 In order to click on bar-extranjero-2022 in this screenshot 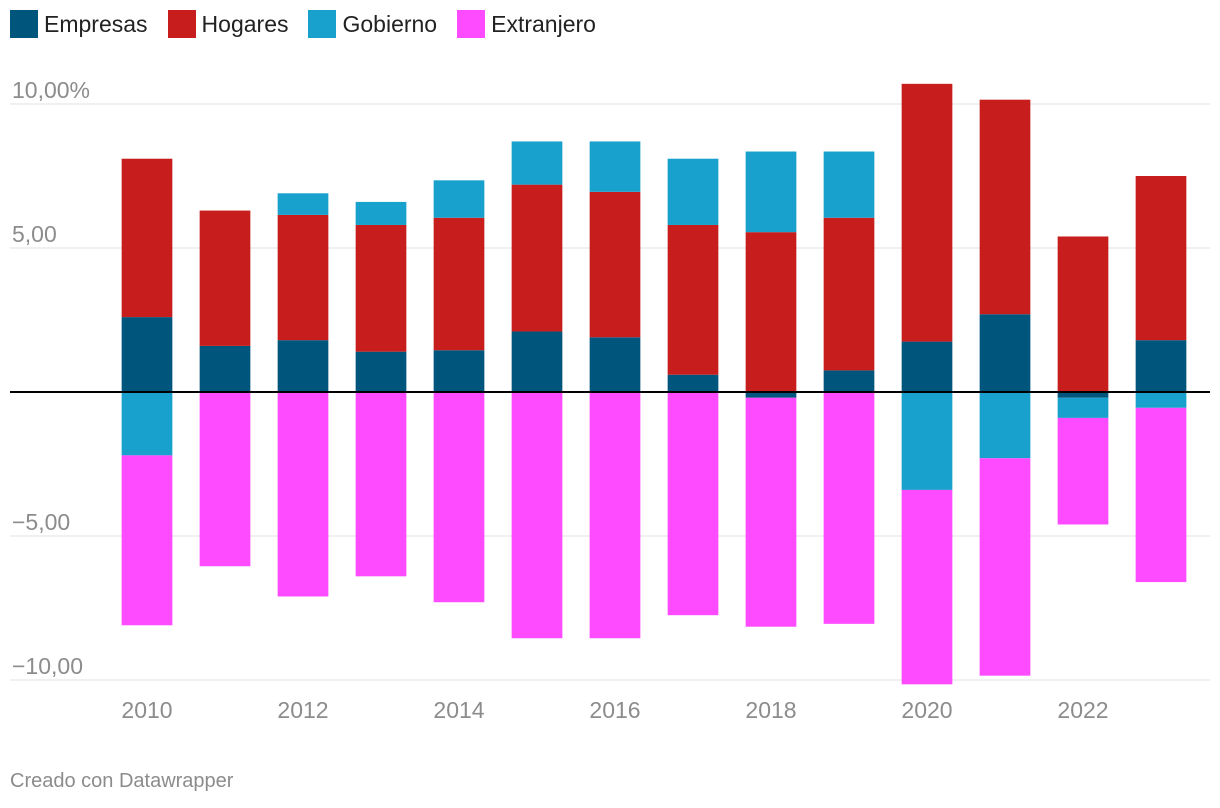, I will do `click(1083, 471)`.